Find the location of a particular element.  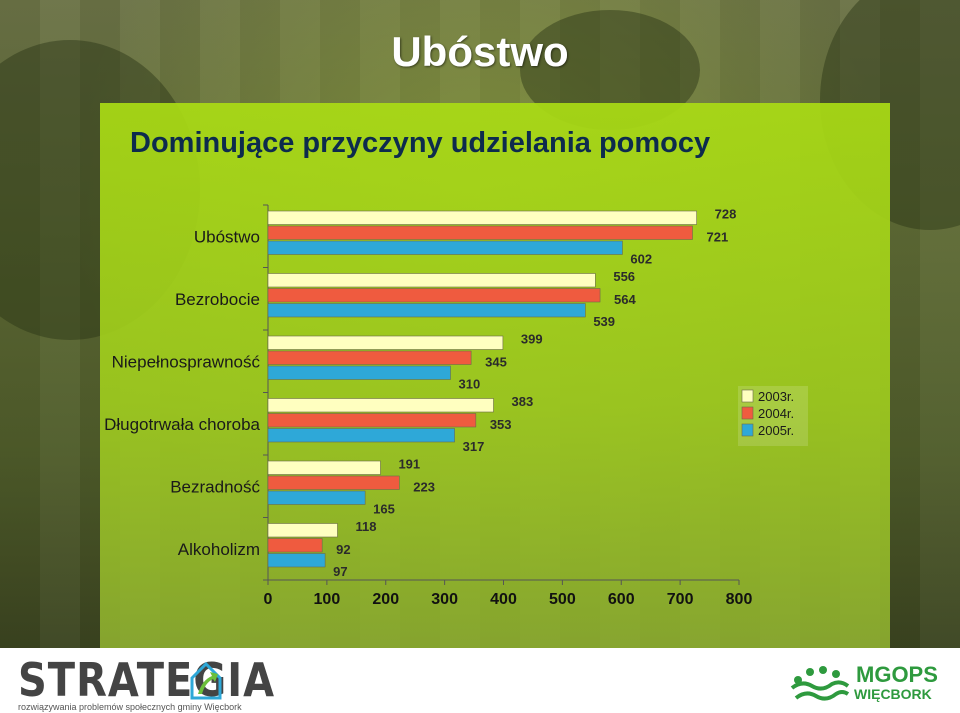

category-label: Alkoholizm is located at coordinates (219, 549).